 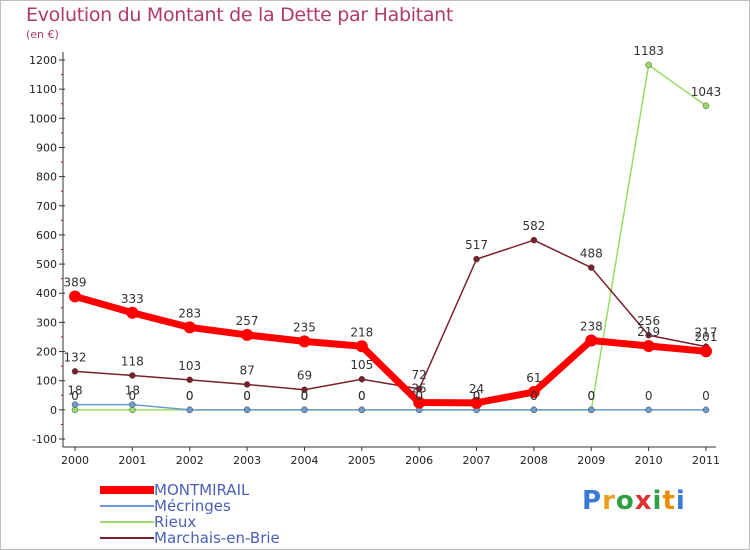 What do you see at coordinates (175, 522) in the screenshot?
I see `legend-label: Rieux` at bounding box center [175, 522].